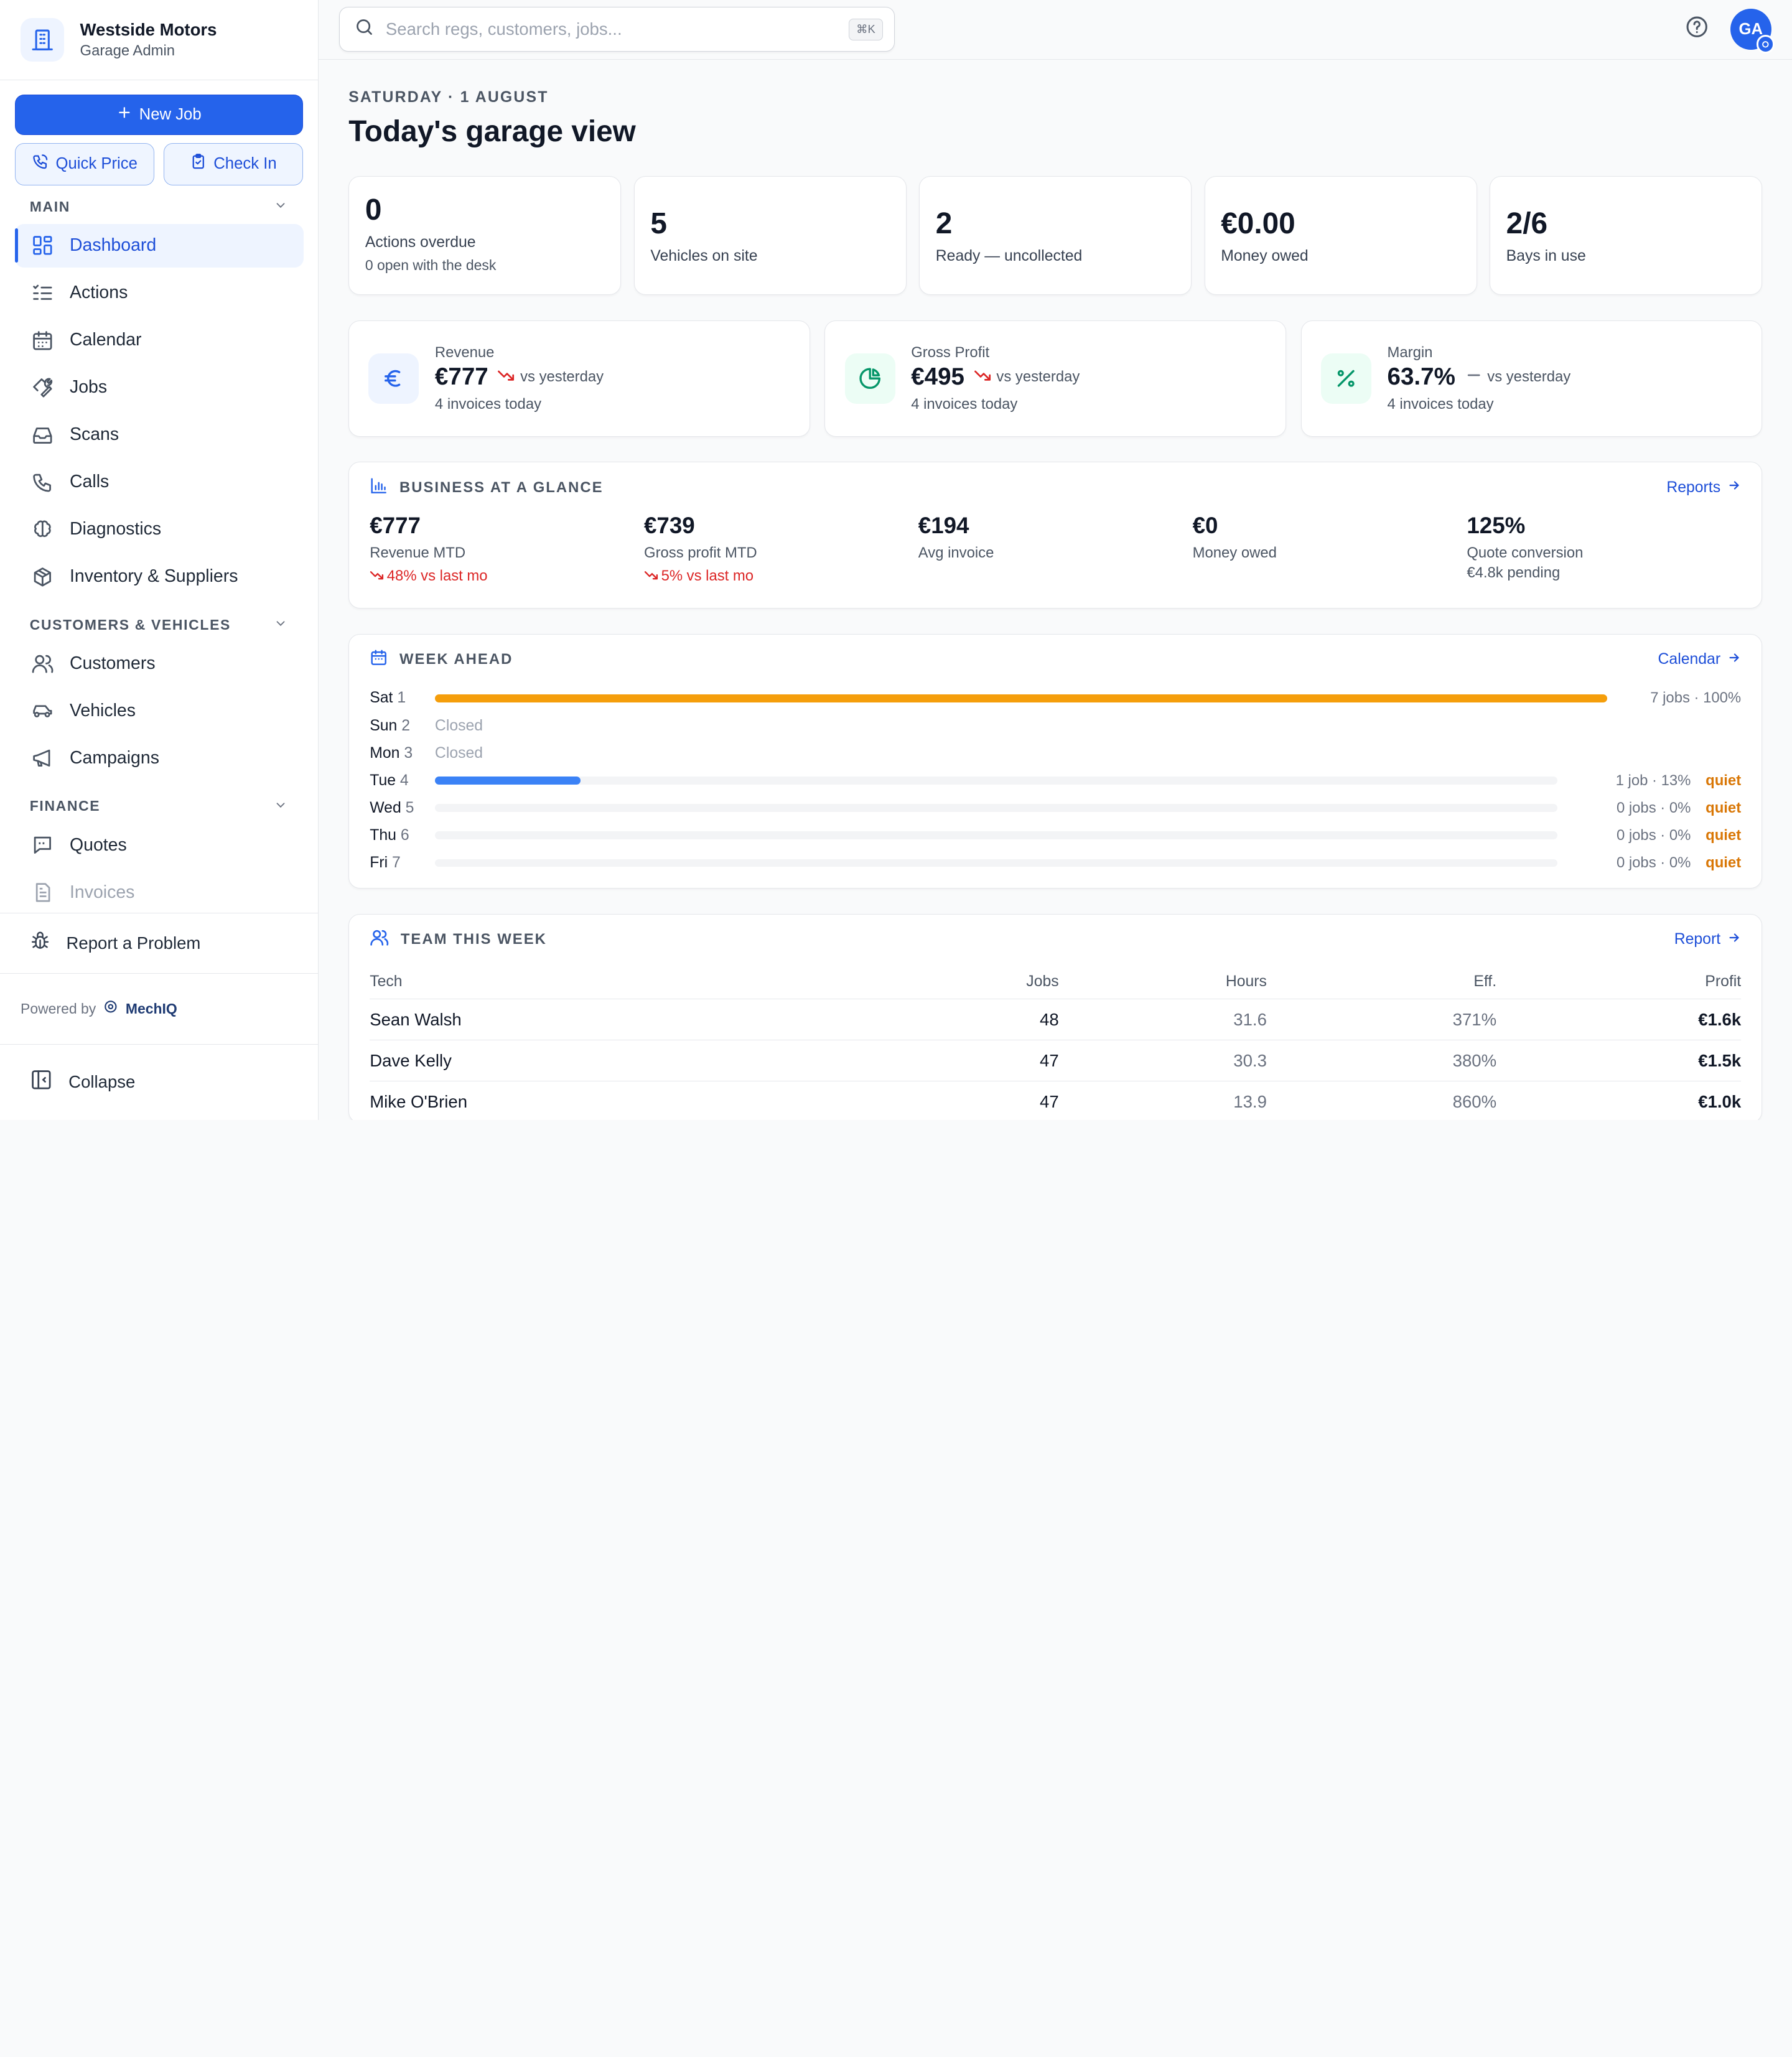 This screenshot has height=2057, width=1792. Describe the element at coordinates (1724, 780) in the screenshot. I see `week-flag: quiet` at that location.